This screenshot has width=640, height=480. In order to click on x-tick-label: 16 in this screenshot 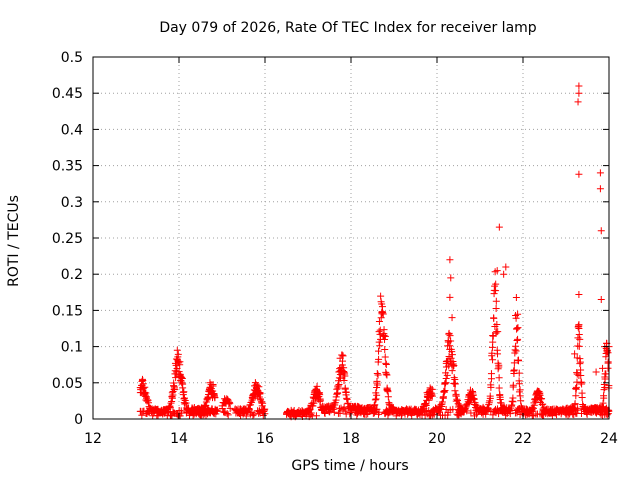, I will do `click(265, 439)`.